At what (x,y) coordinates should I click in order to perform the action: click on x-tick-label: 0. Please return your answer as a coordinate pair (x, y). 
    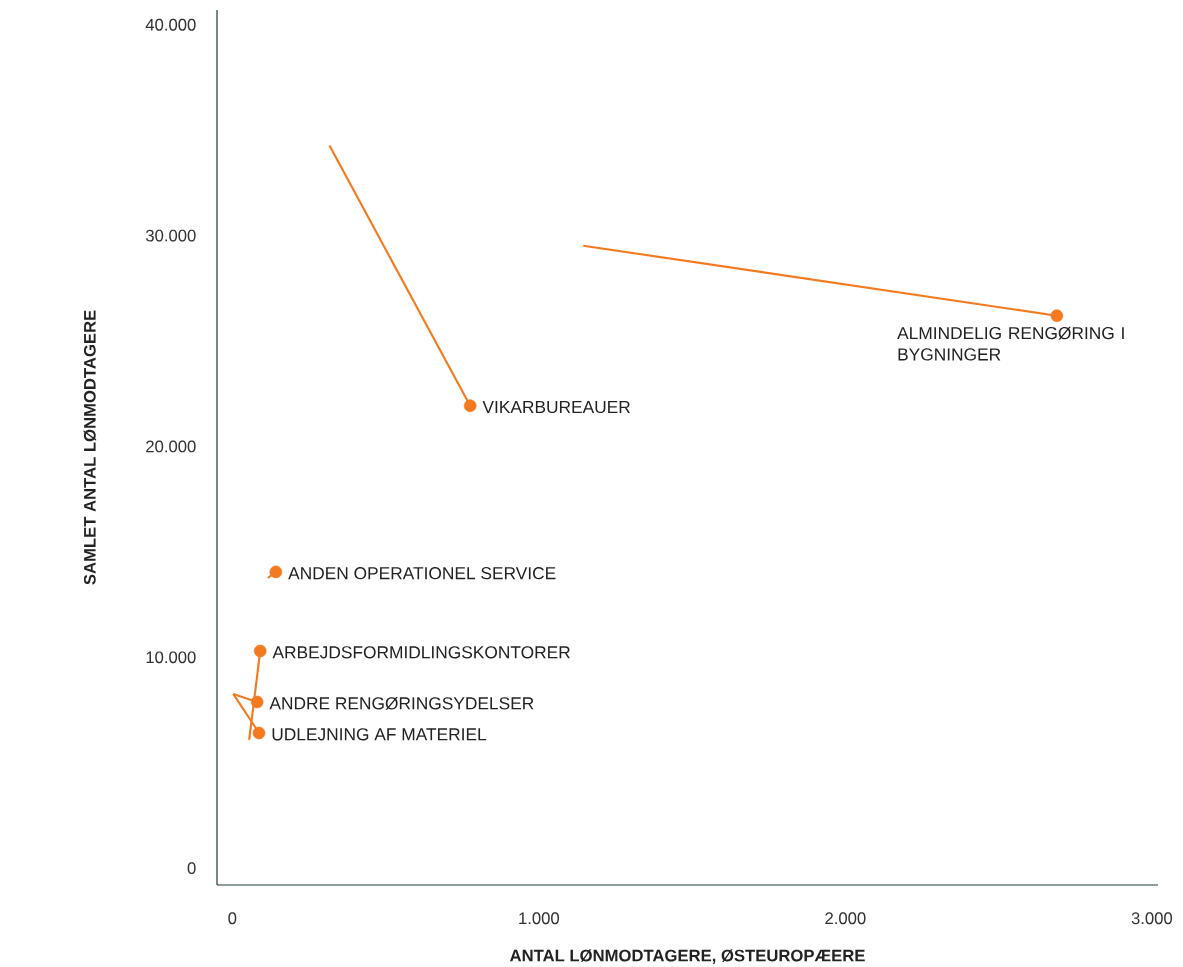
    Looking at the image, I should click on (232, 918).